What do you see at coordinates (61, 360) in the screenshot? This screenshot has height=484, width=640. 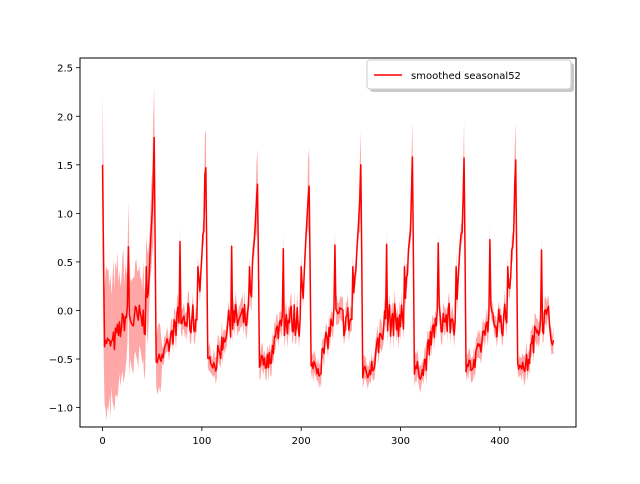 I see `y-tick-label: −0.5` at bounding box center [61, 360].